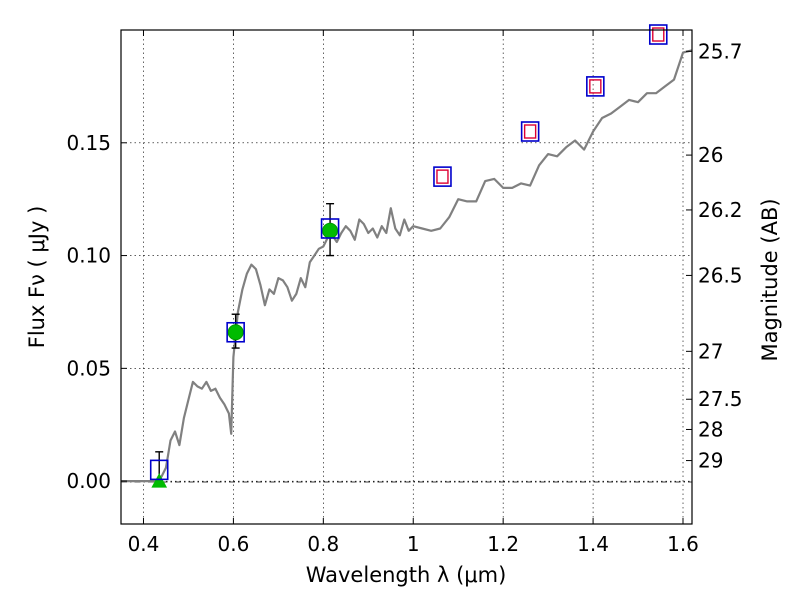 The width and height of the screenshot is (800, 600). Describe the element at coordinates (406, 575) in the screenshot. I see `x-axis-label: Wavelength λ (μm)` at that location.